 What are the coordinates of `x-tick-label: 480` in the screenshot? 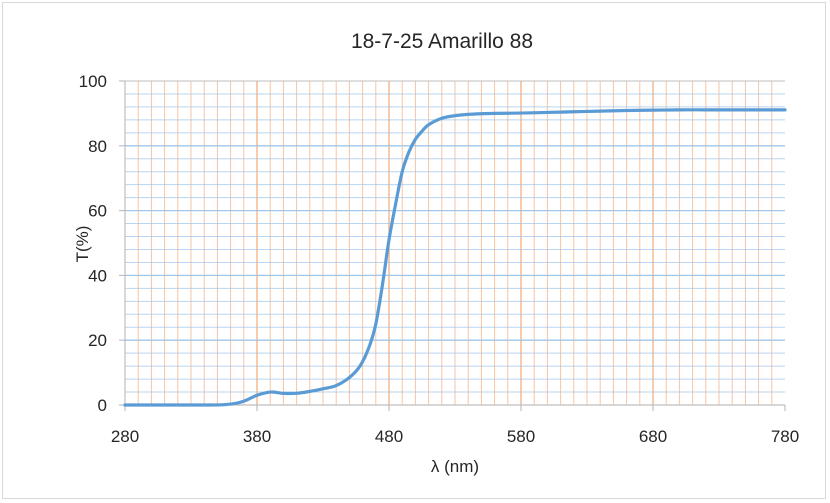 It's located at (389, 436).